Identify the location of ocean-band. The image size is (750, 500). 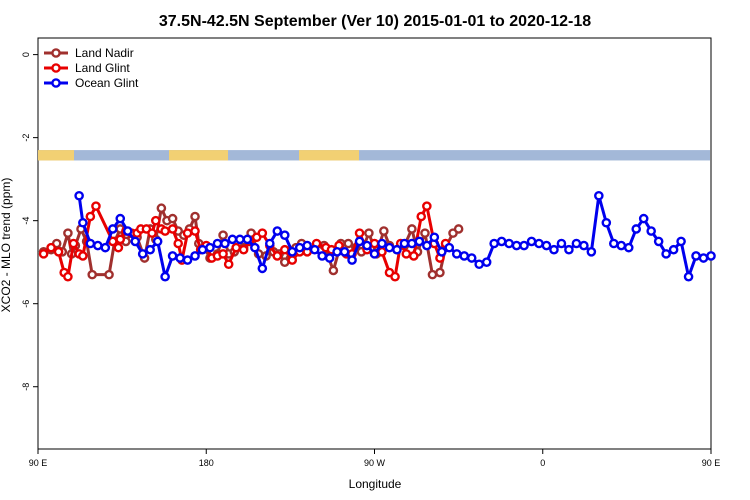
(374, 155).